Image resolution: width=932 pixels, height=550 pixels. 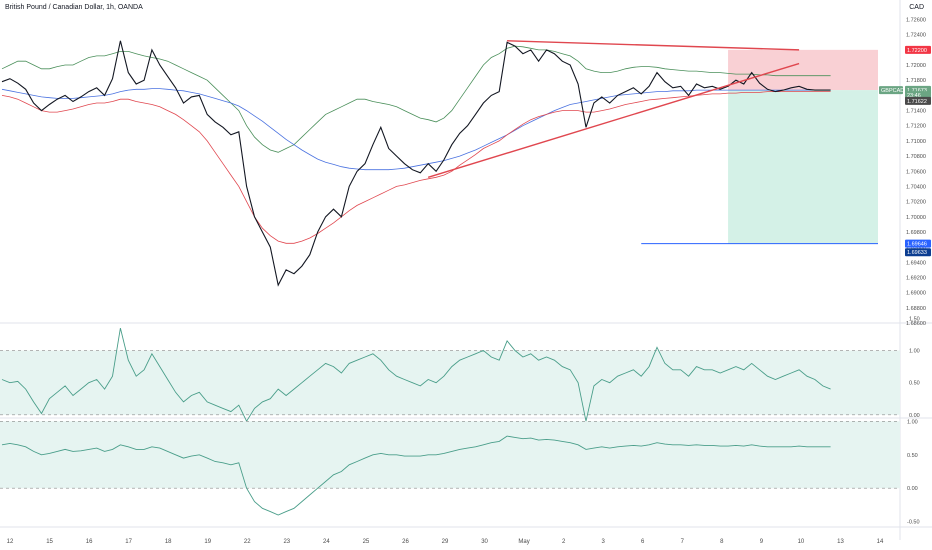 I want to click on price-tick-label: 1.68800, so click(x=916, y=309).